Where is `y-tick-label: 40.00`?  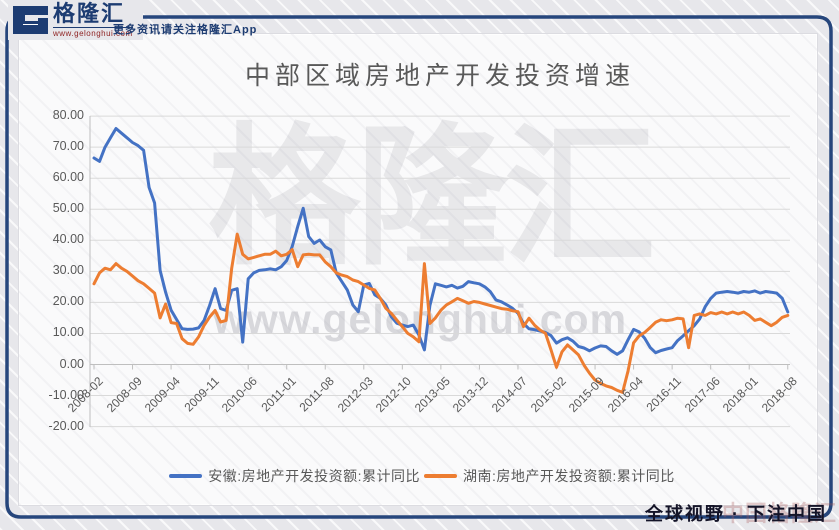 y-tick-label: 40.00 is located at coordinates (68, 239).